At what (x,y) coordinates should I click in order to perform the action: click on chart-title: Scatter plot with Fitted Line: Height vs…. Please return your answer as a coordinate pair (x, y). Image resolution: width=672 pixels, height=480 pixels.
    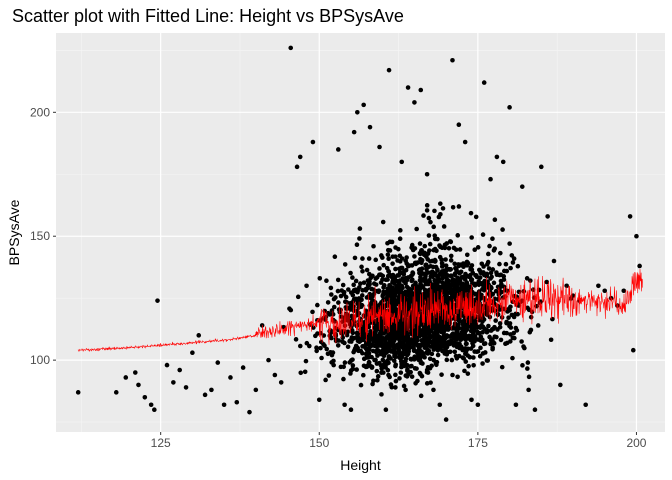
    Looking at the image, I should click on (208, 16).